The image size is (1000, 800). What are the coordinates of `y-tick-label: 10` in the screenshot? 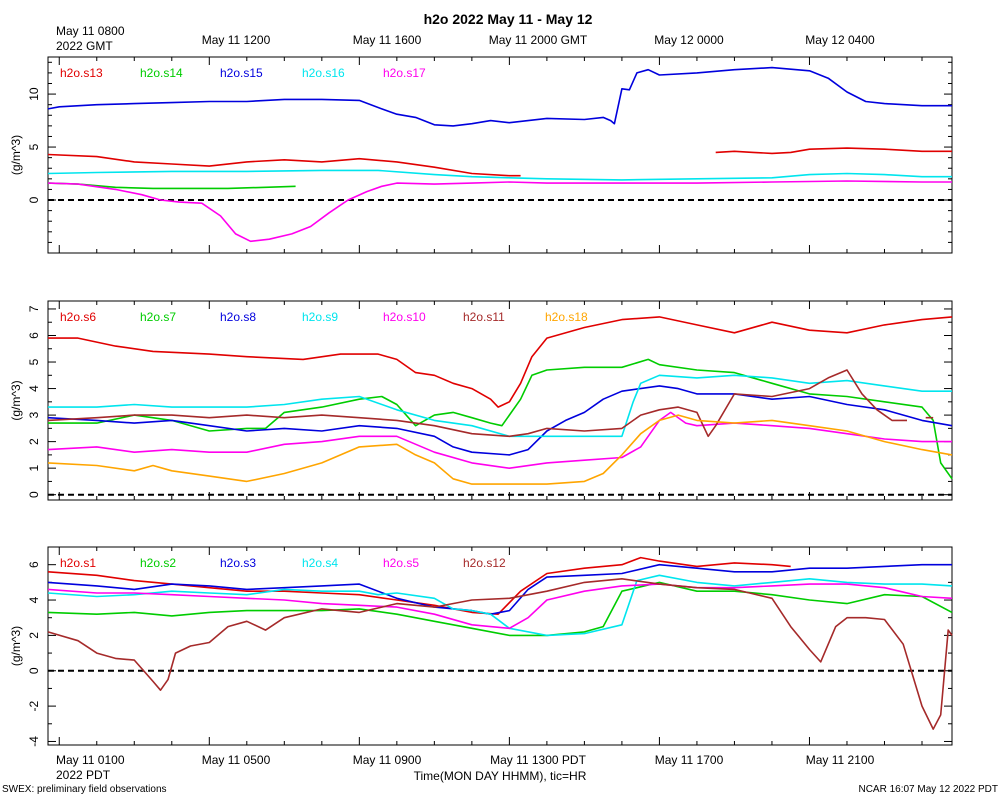 It's located at (34, 94).